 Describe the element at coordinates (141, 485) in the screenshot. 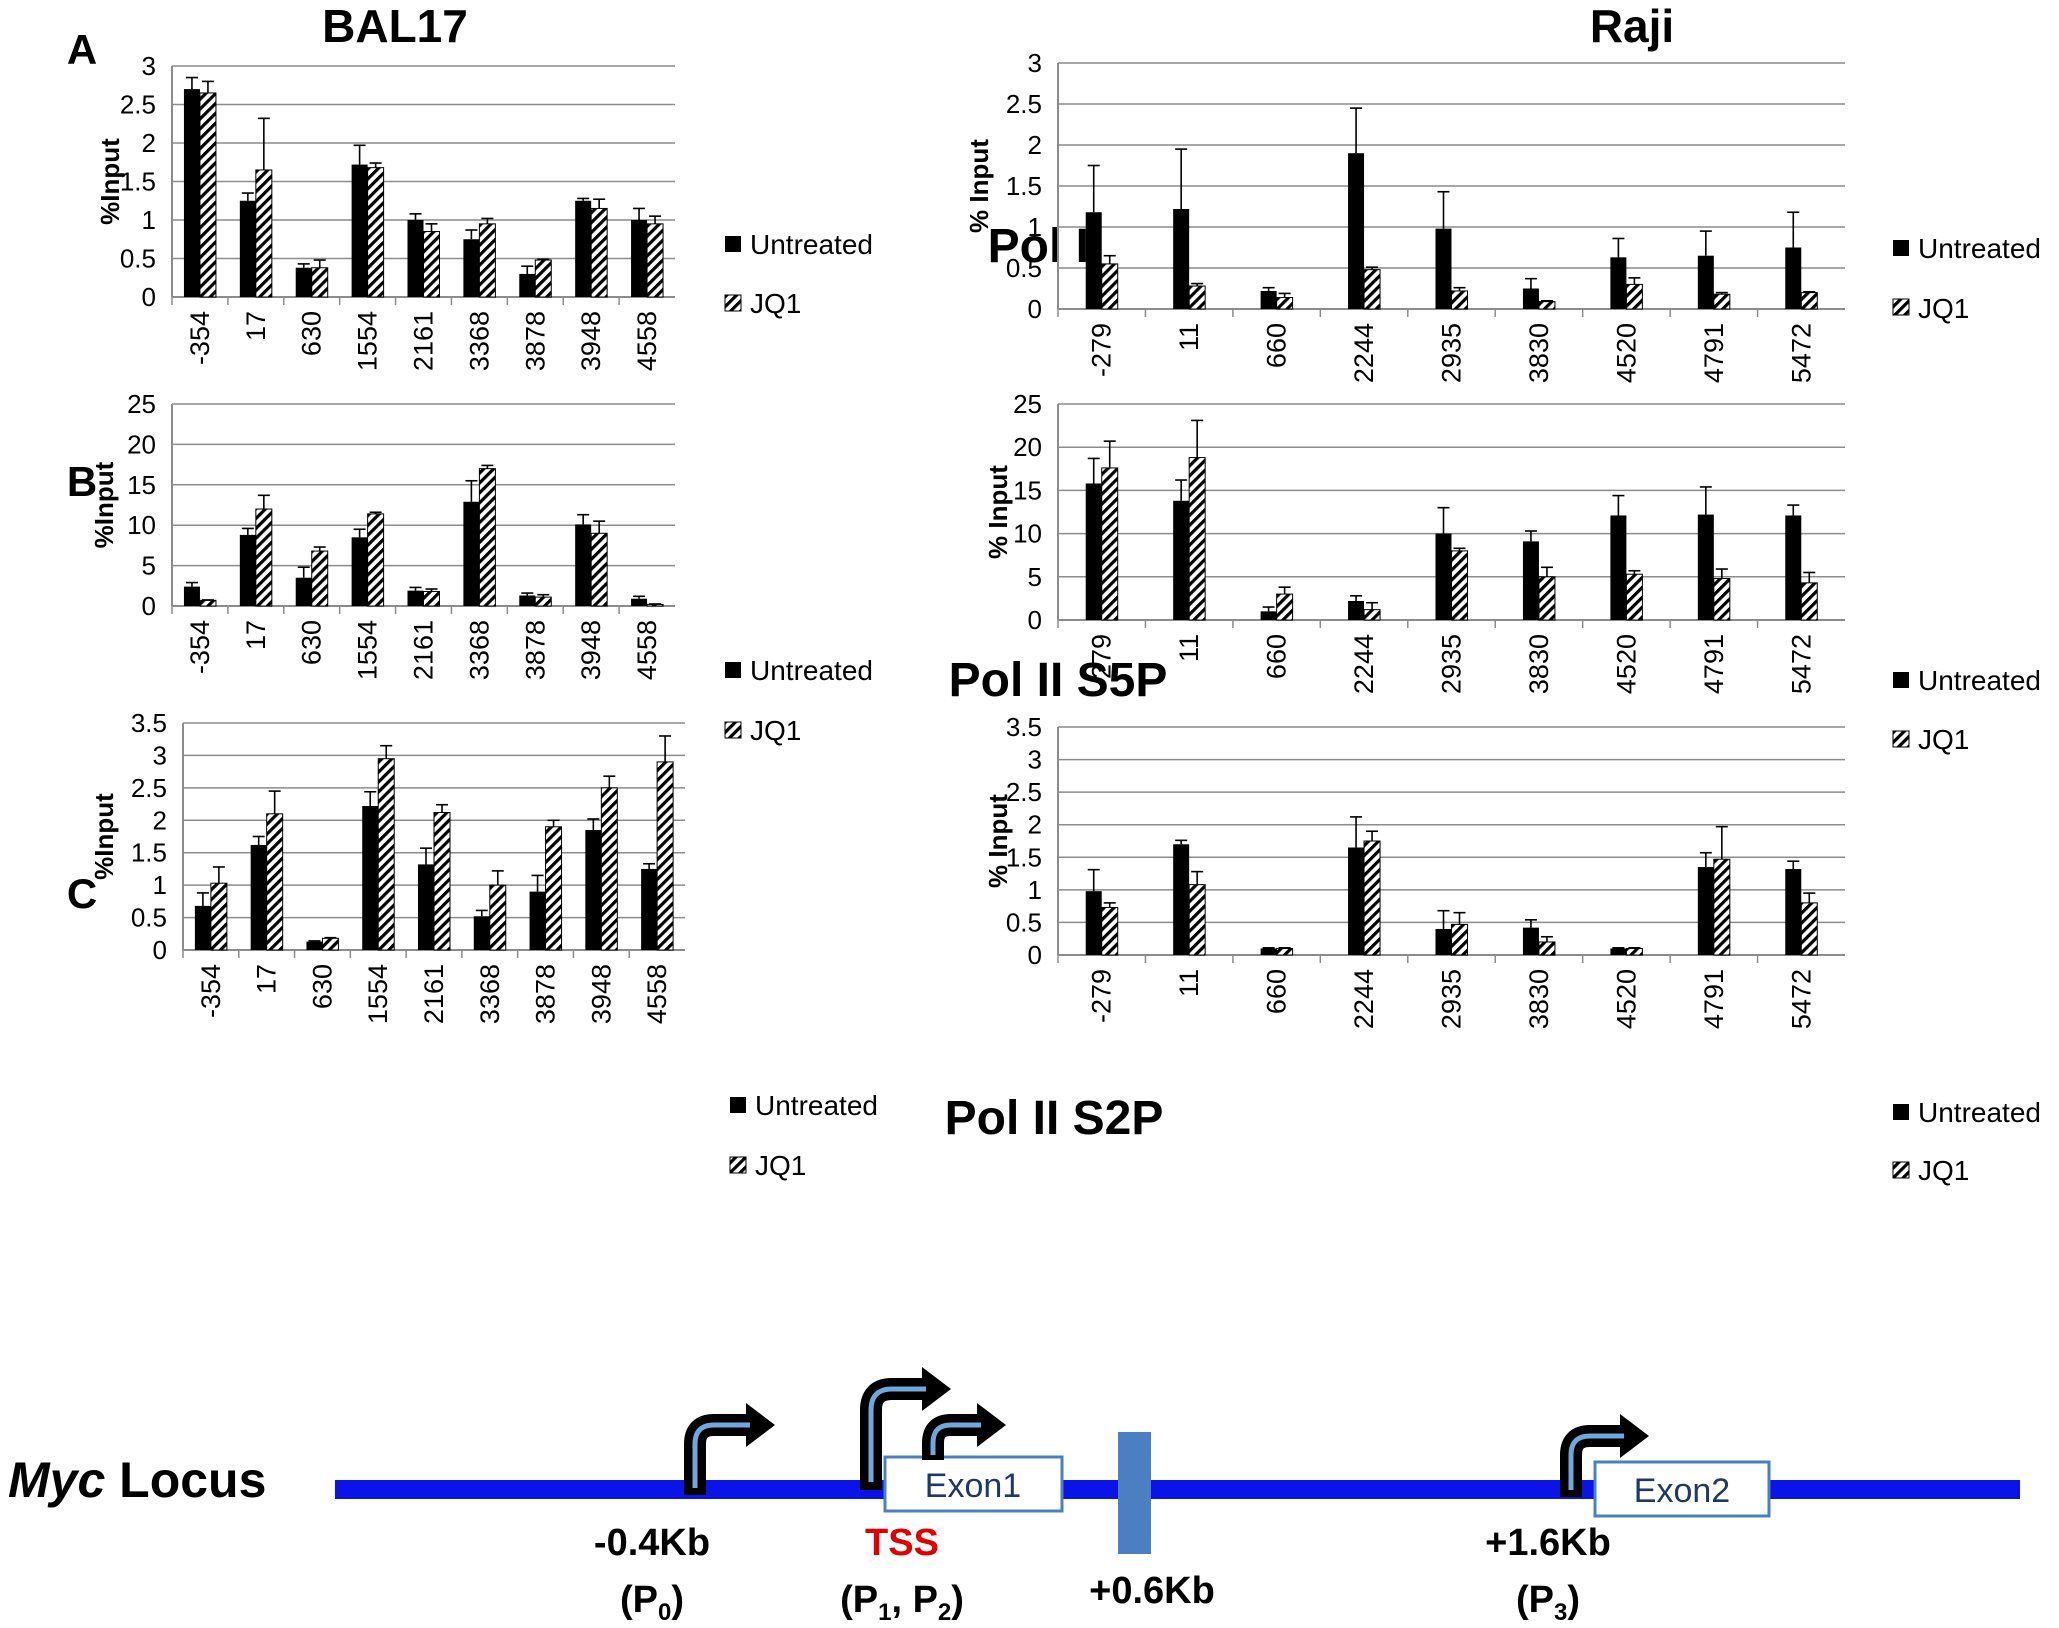

I see `y-tick-label: 15` at that location.